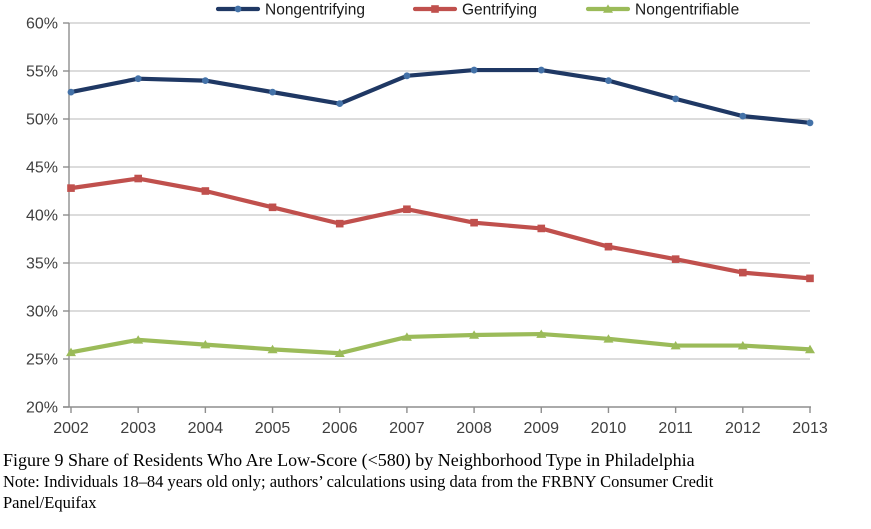  Describe the element at coordinates (42, 72) in the screenshot. I see `y-tick-label: 55%` at that location.